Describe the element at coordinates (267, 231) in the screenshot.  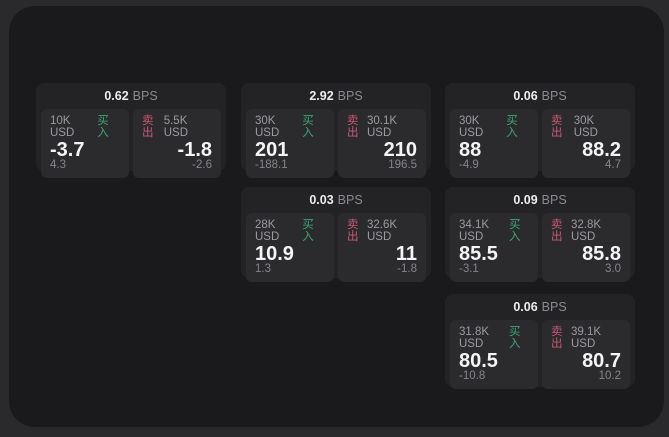
I see `buy-size: 28K USD` at that location.